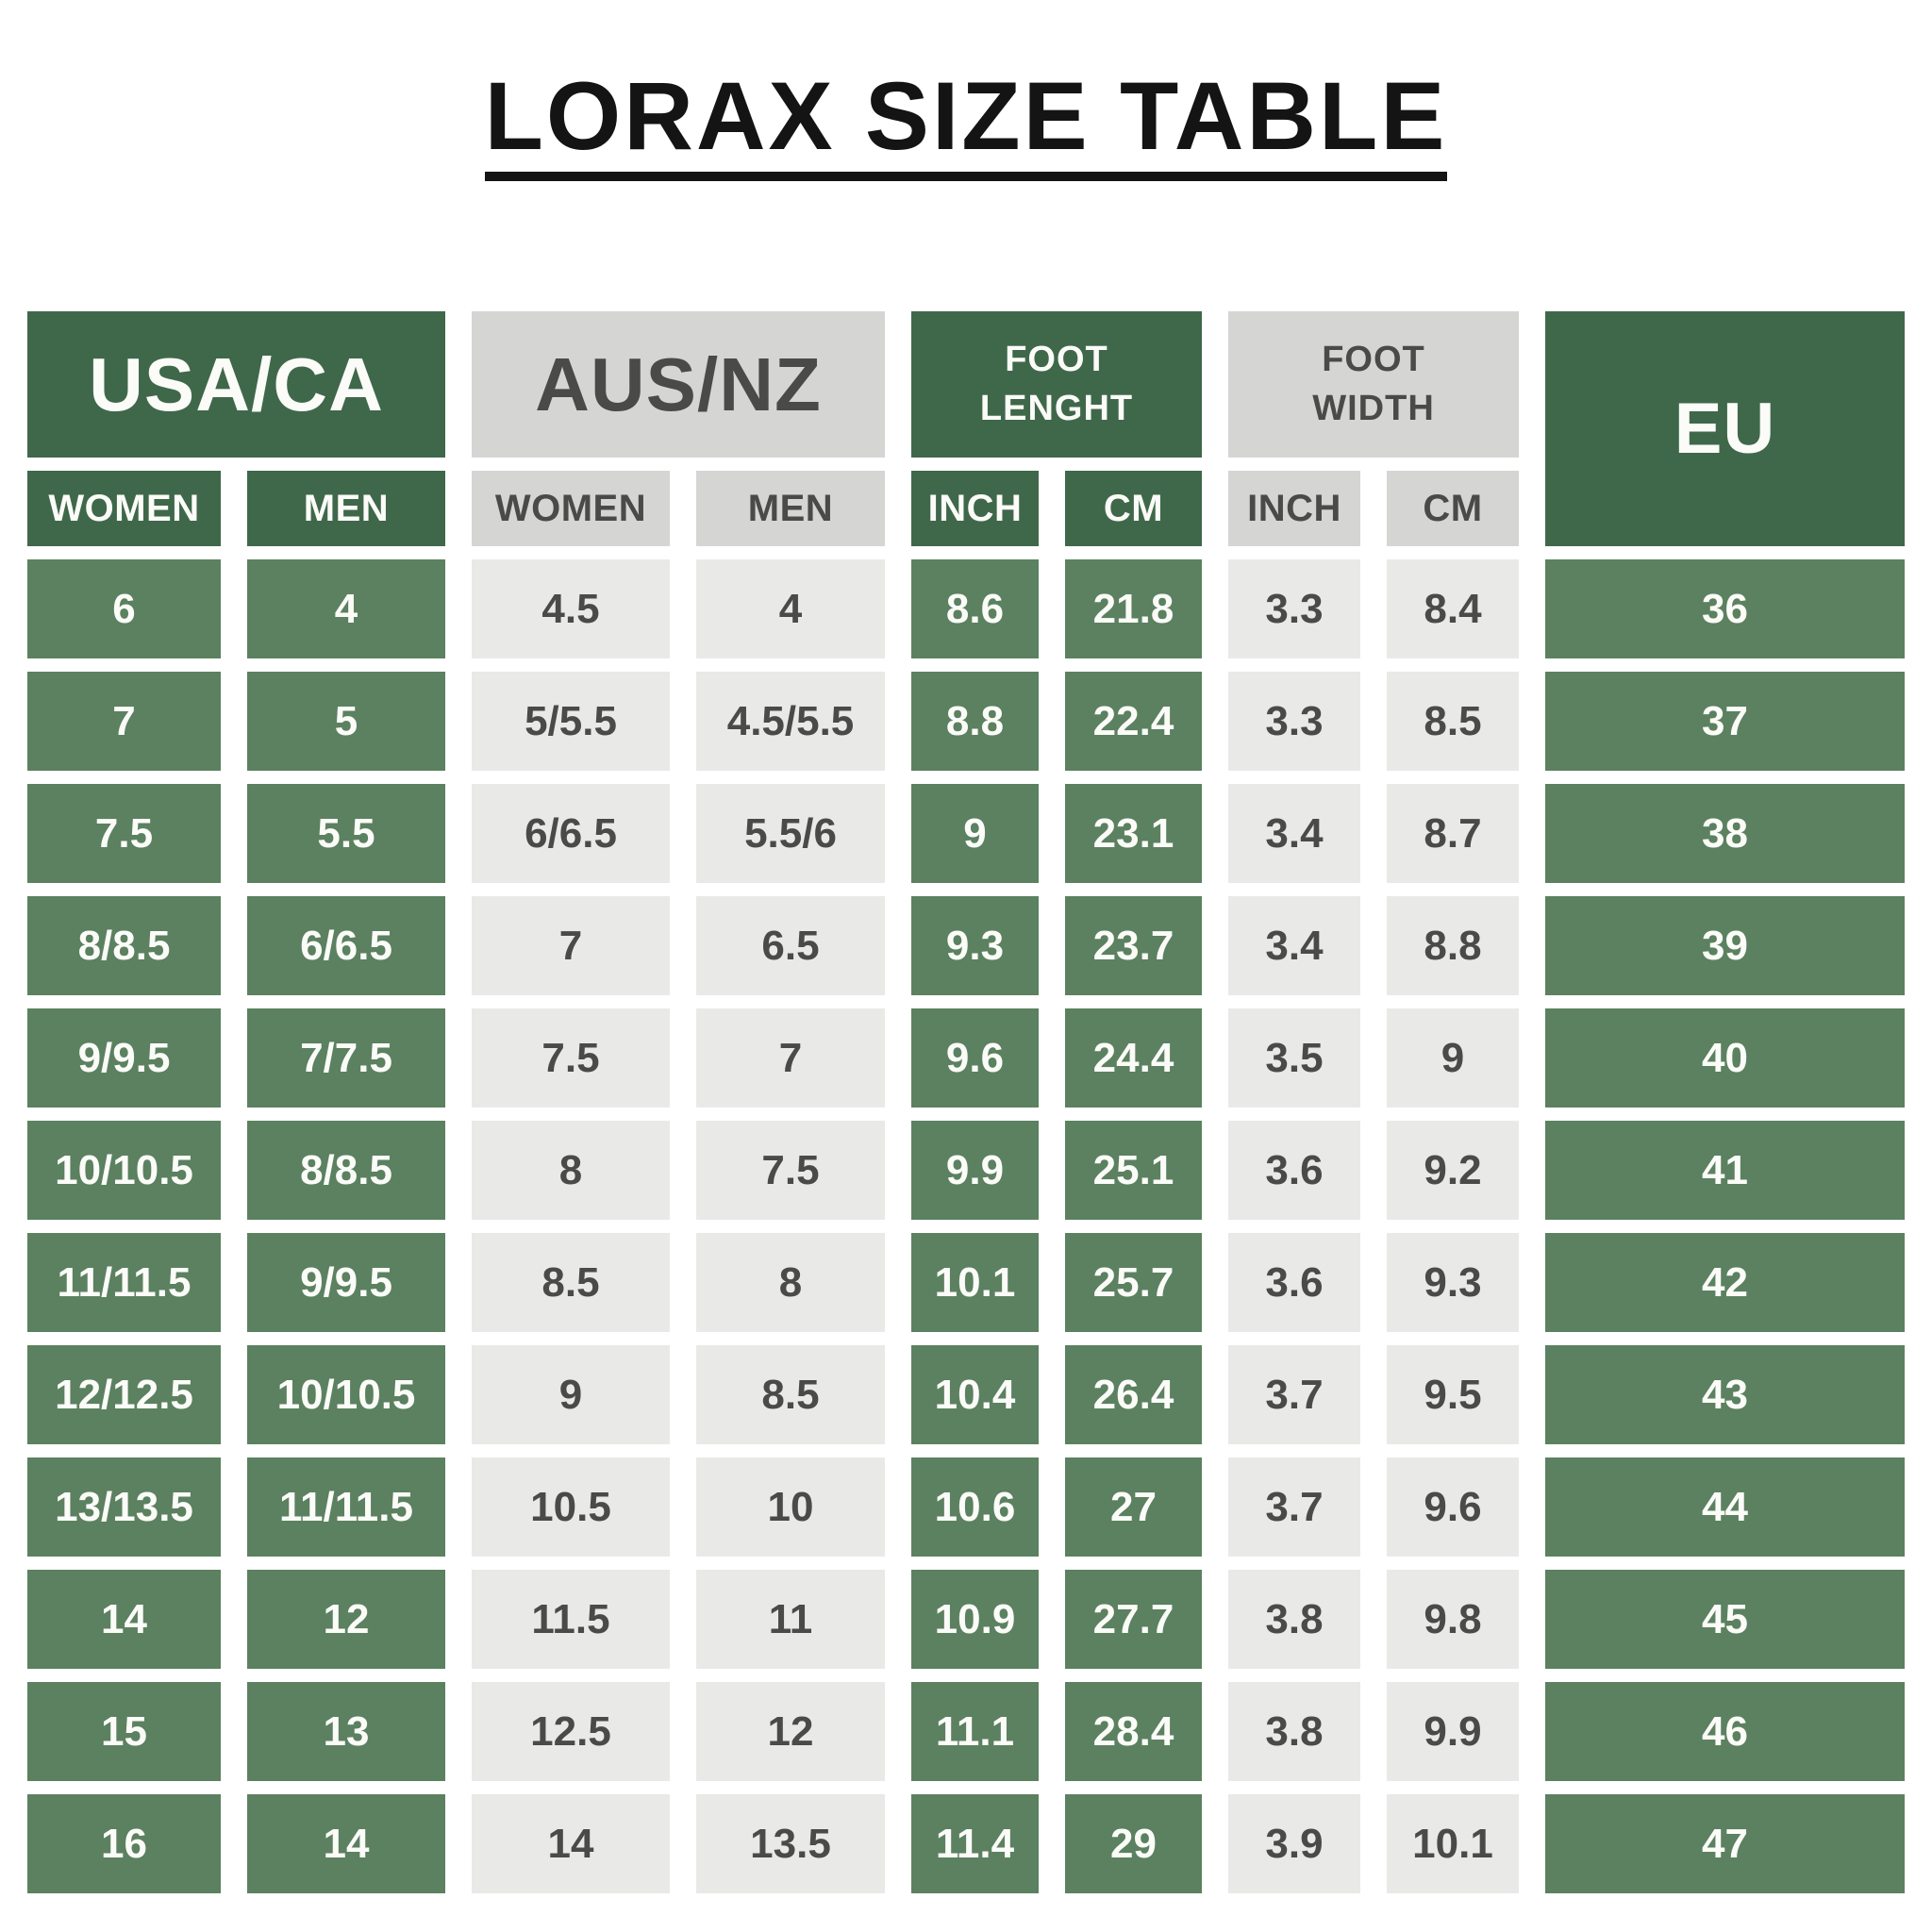 This screenshot has width=1932, height=1932. Describe the element at coordinates (1725, 429) in the screenshot. I see `group-header-eu: EU` at that location.